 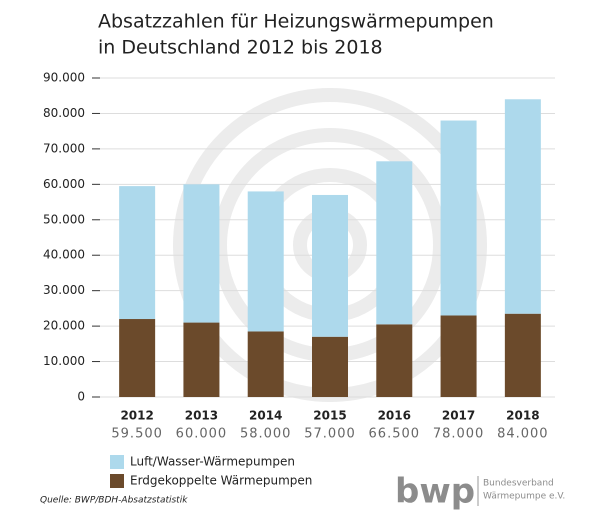 I want to click on x-tick-label: 2015, so click(x=329, y=416).